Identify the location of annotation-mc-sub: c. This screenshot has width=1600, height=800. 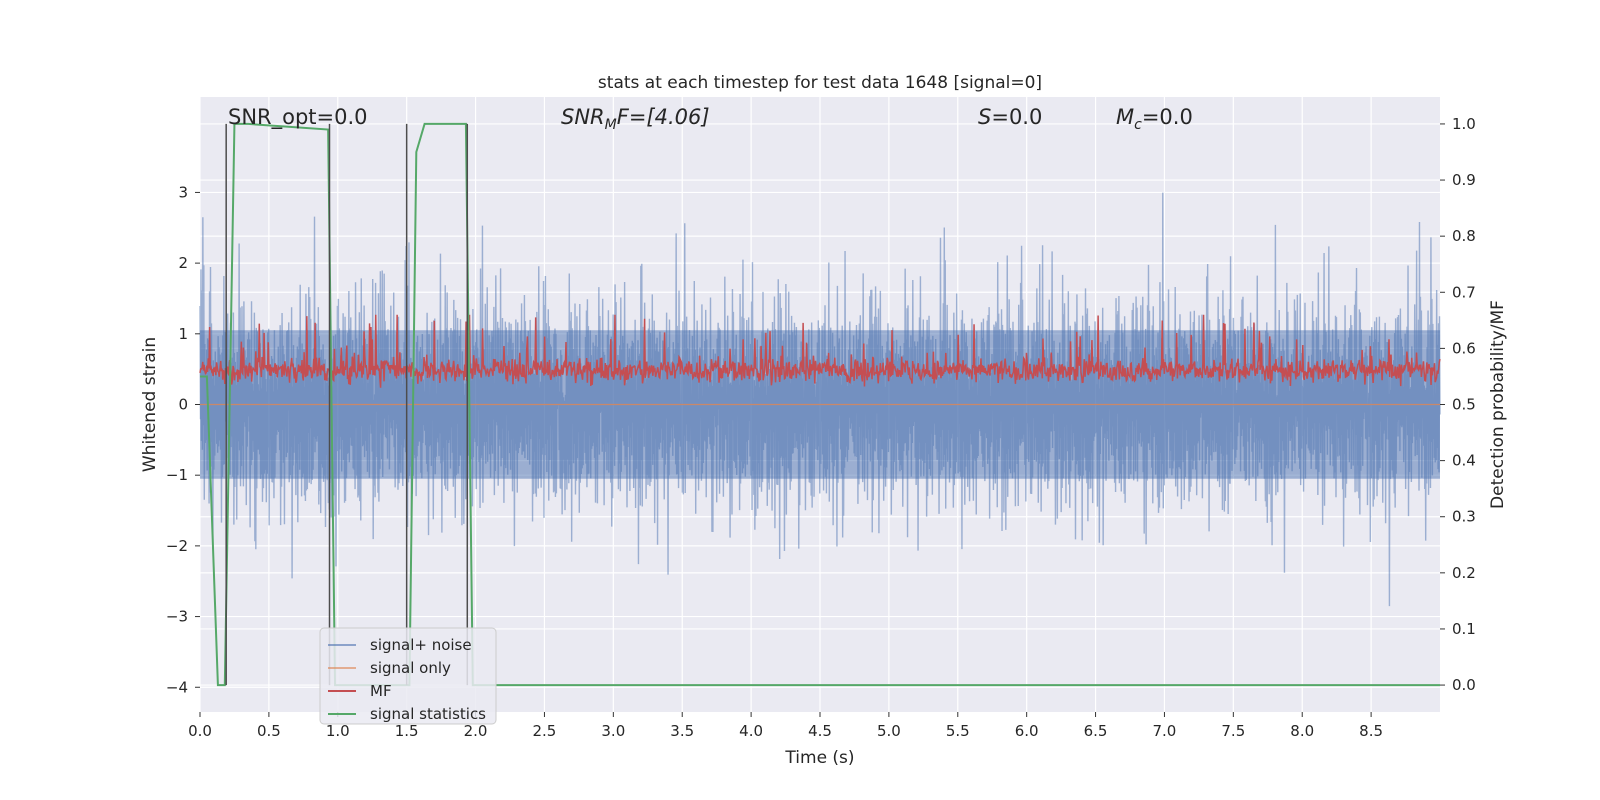
(1138, 125).